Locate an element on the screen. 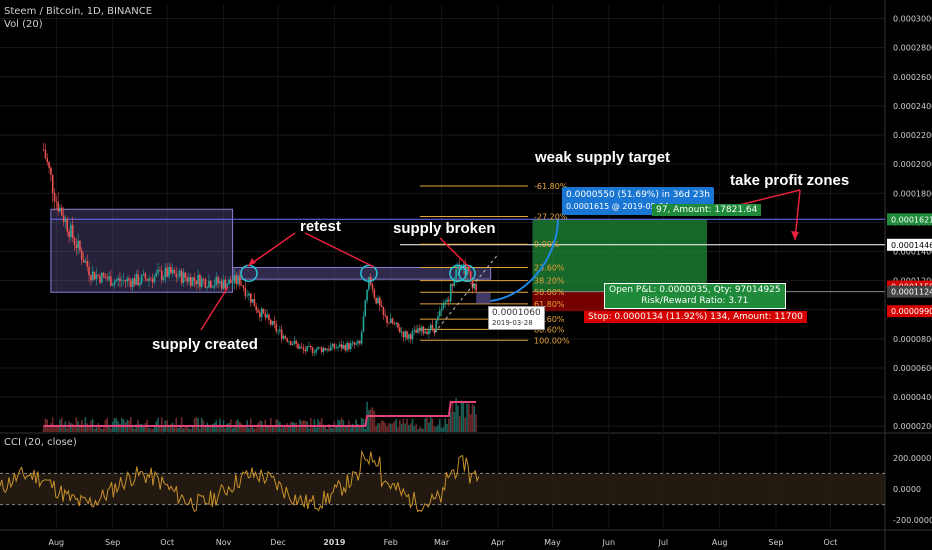 The width and height of the screenshot is (932, 550). volume-moving-average is located at coordinates (260, 414).